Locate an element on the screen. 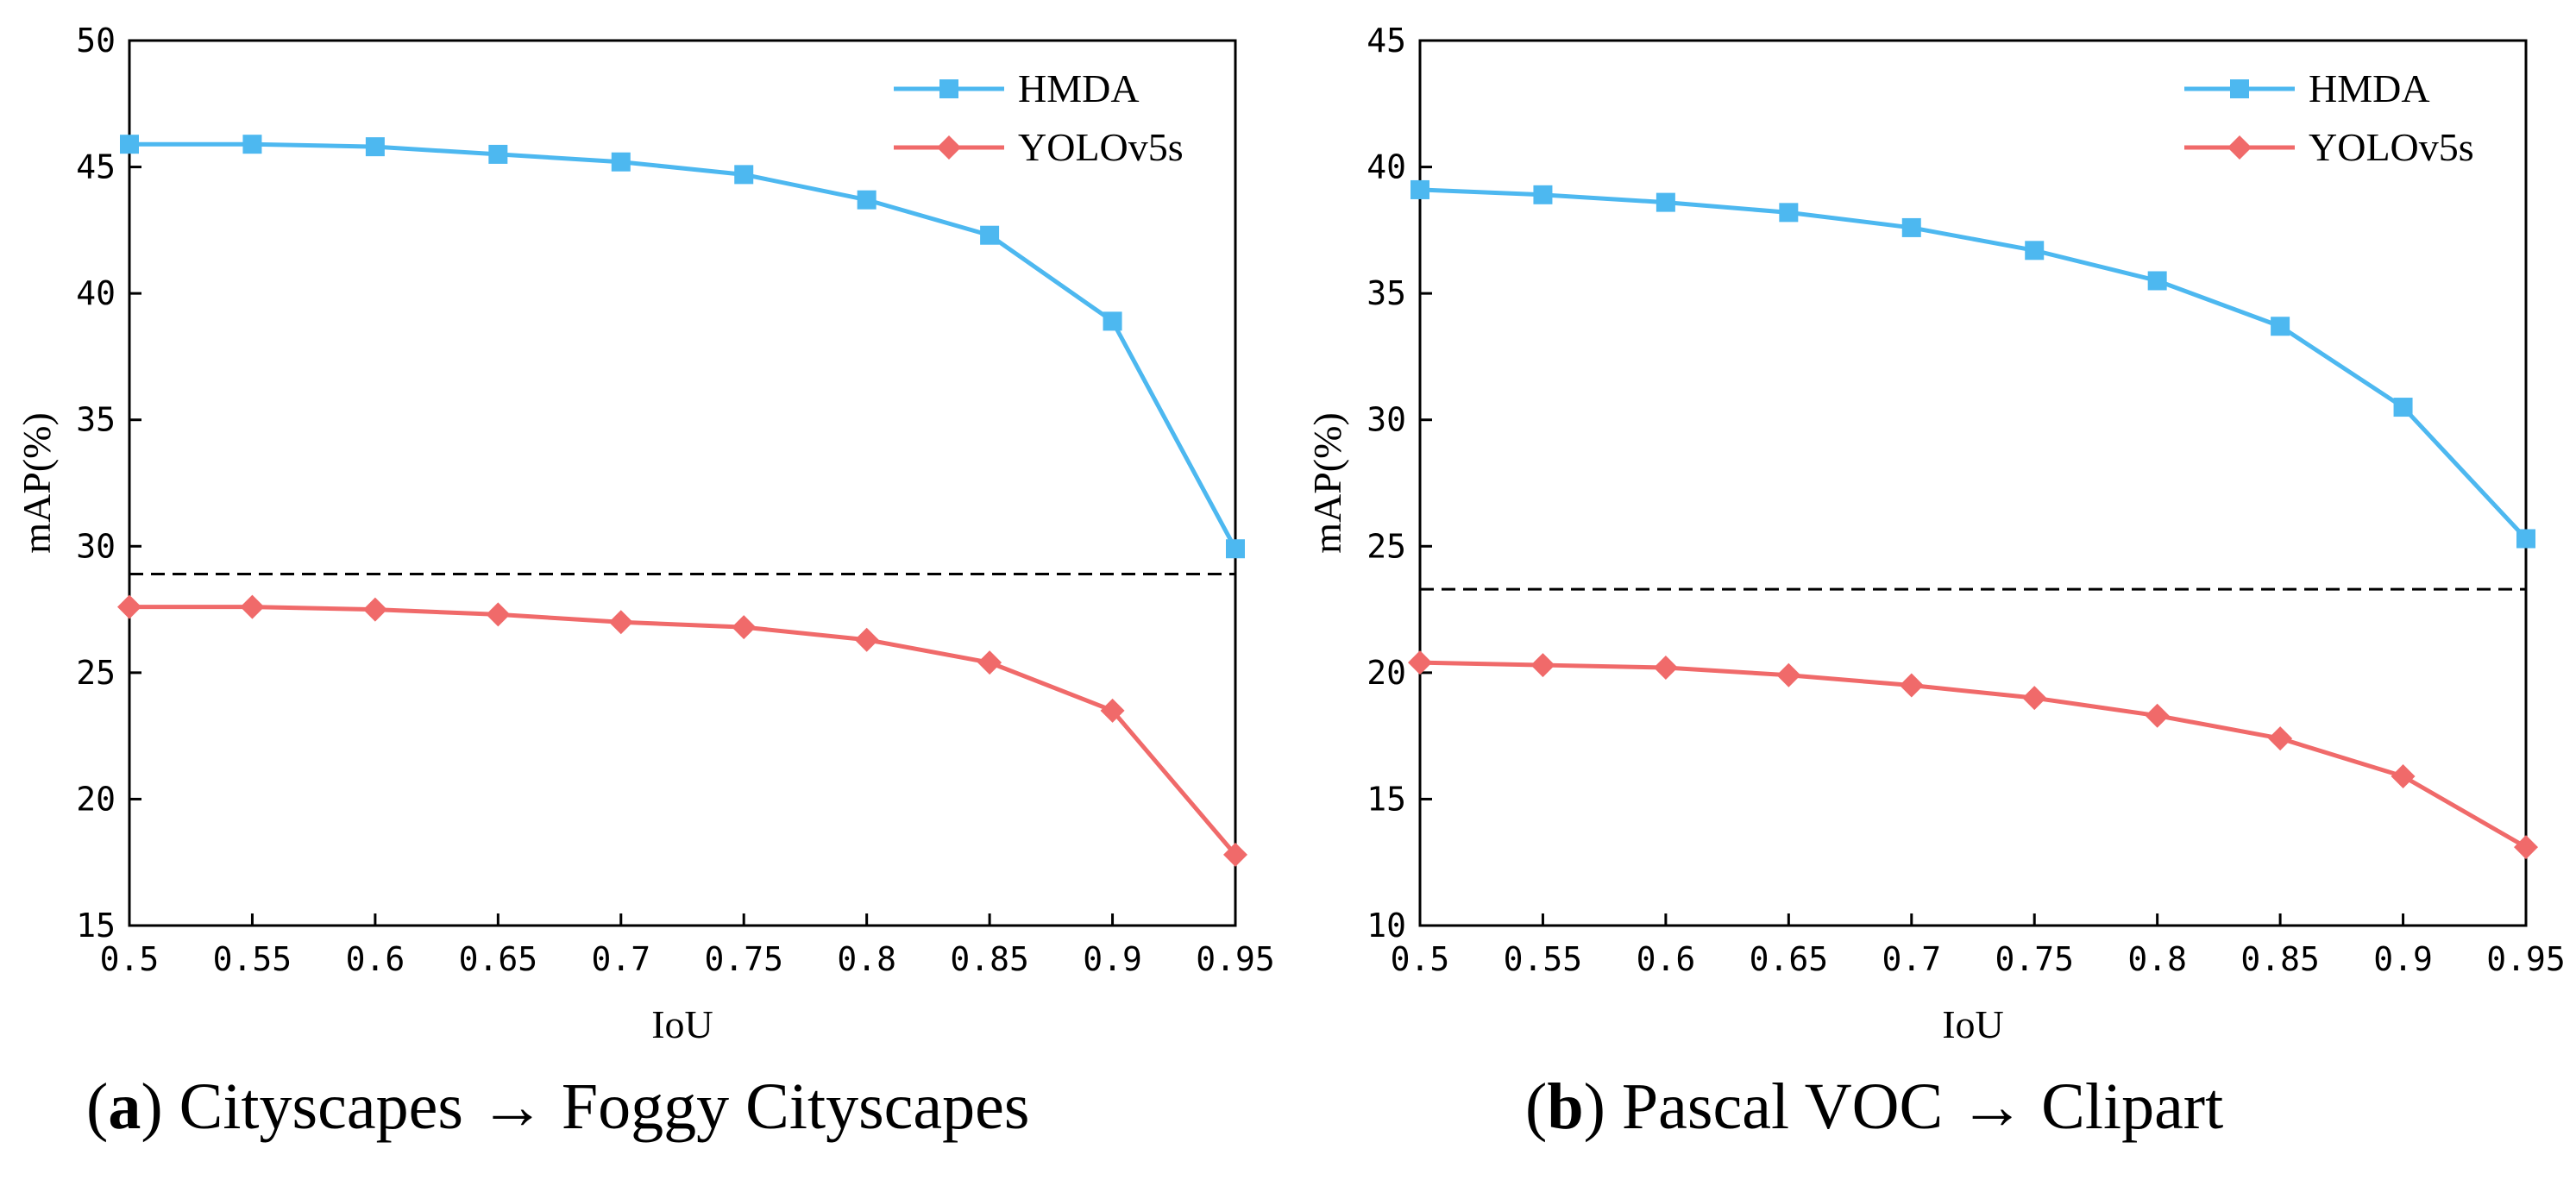 The image size is (2576, 1180). caption-a: (a) Cityscapes → Foggy Cityscapes is located at coordinates (558, 1106).